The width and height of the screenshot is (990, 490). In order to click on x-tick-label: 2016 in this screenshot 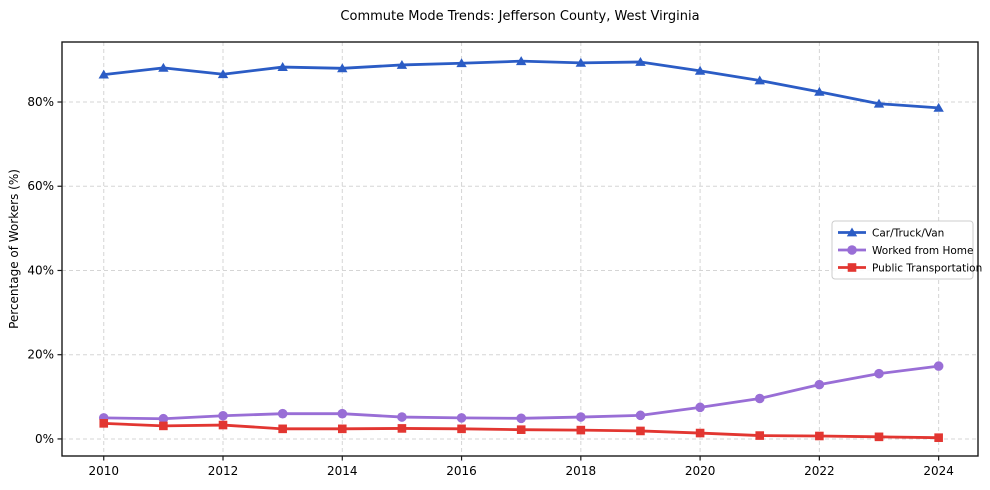, I will do `click(461, 471)`.